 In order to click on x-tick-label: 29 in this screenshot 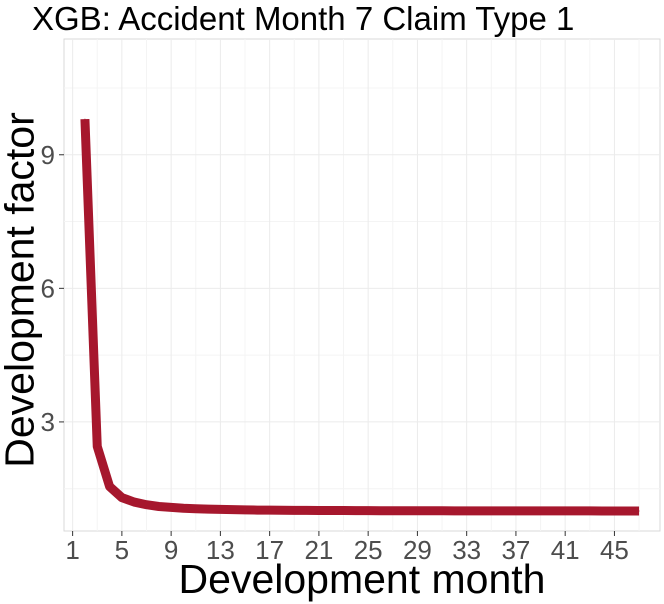, I will do `click(417, 550)`.